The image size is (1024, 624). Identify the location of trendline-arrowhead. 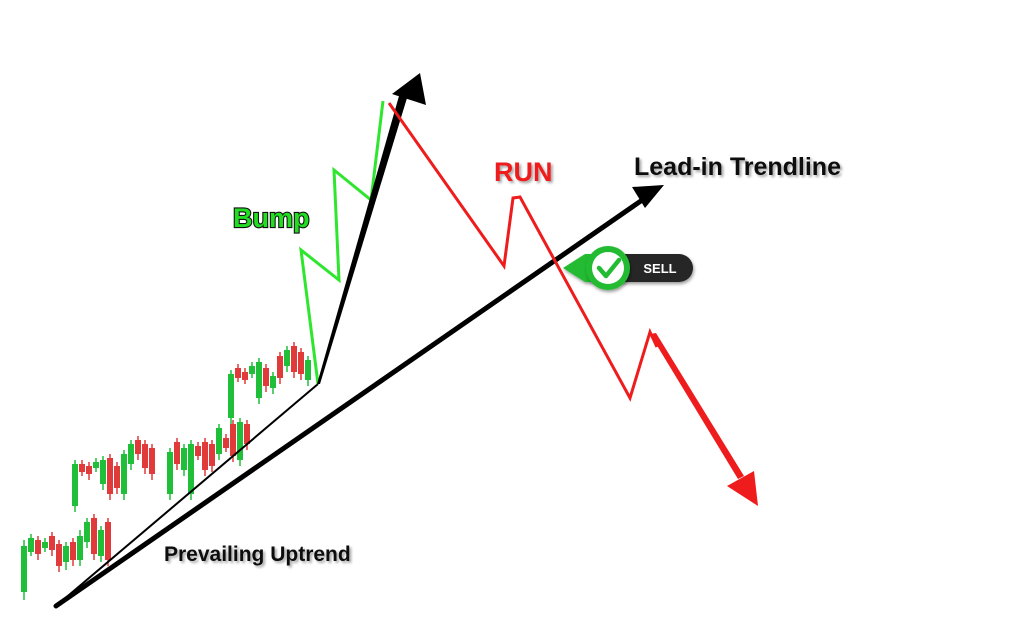
(648, 196).